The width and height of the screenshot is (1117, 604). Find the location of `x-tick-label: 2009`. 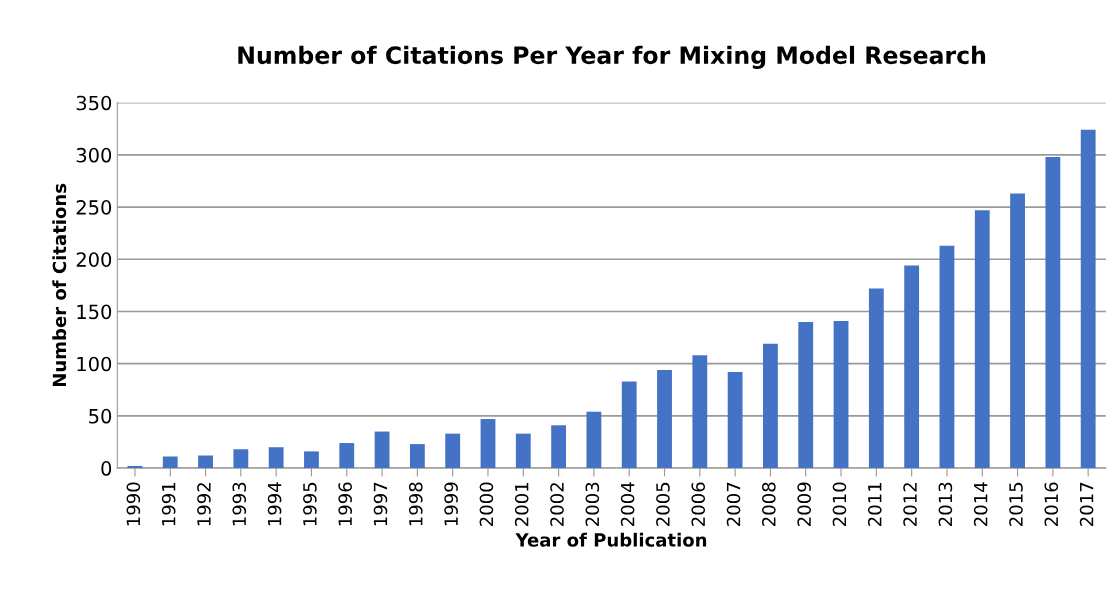

x-tick-label: 2009 is located at coordinates (804, 504).